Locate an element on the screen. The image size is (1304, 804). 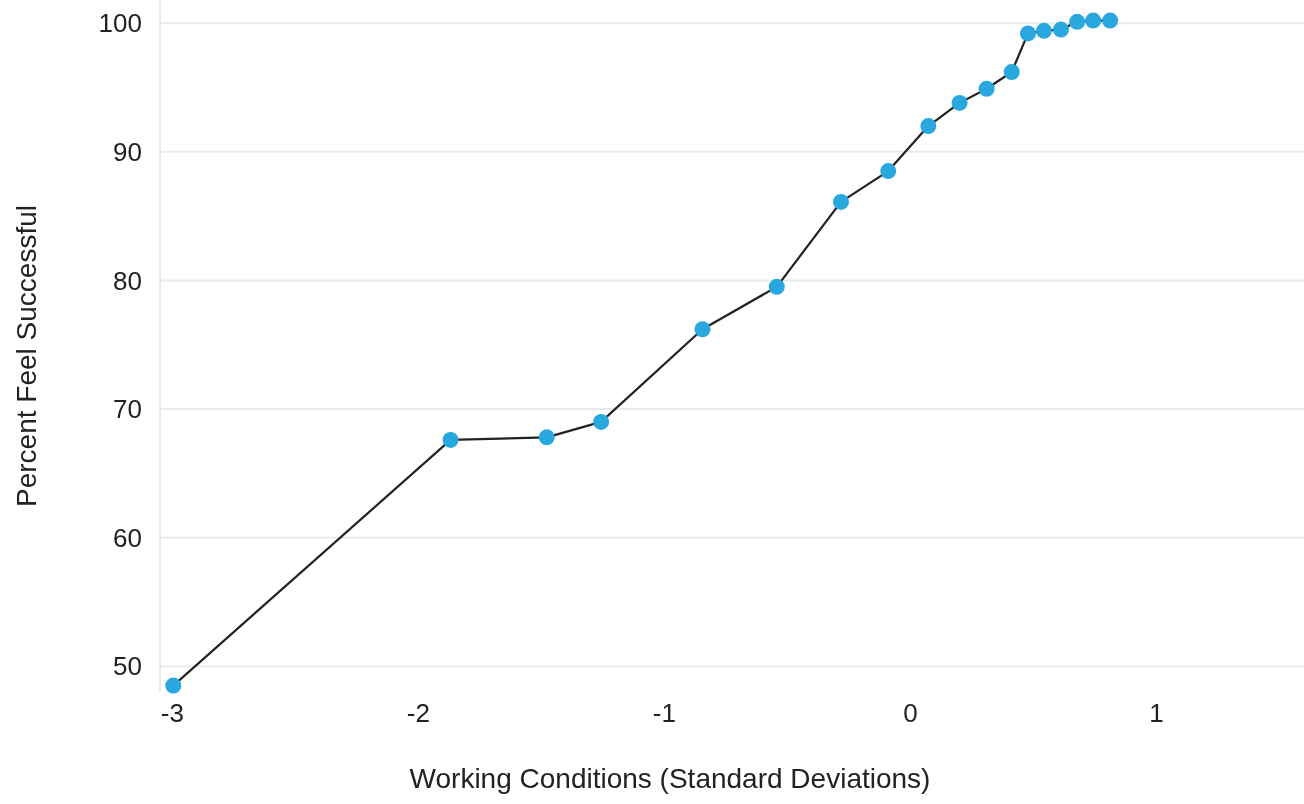
y-tick-label: 70 is located at coordinates (127, 409).